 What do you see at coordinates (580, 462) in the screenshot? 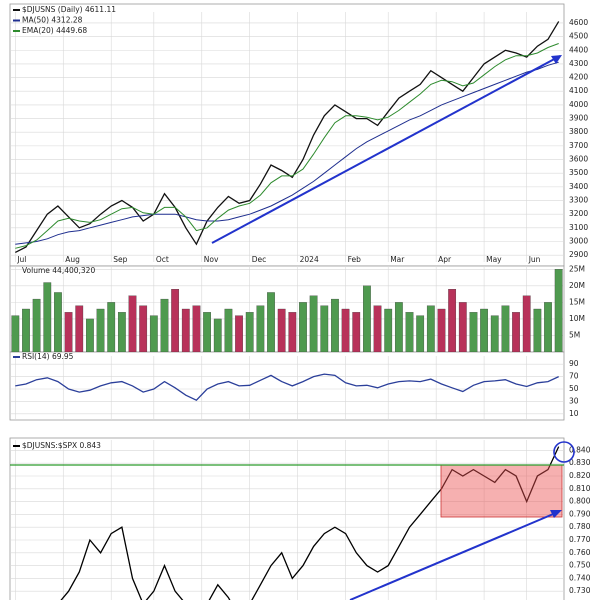
I see `y-tick-label: 0.830` at bounding box center [580, 462].